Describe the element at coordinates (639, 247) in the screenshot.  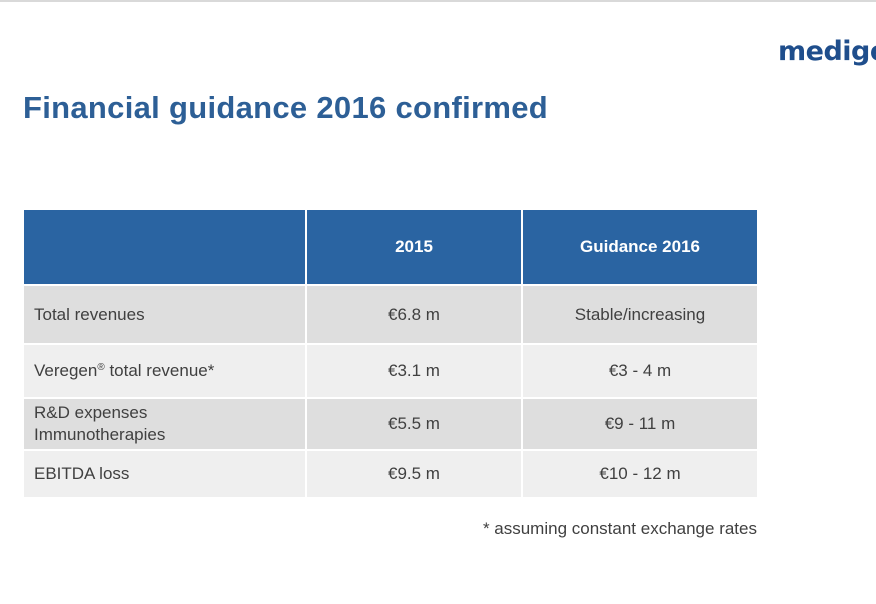
I see `header-guidance-2016: Guidance 2016` at that location.